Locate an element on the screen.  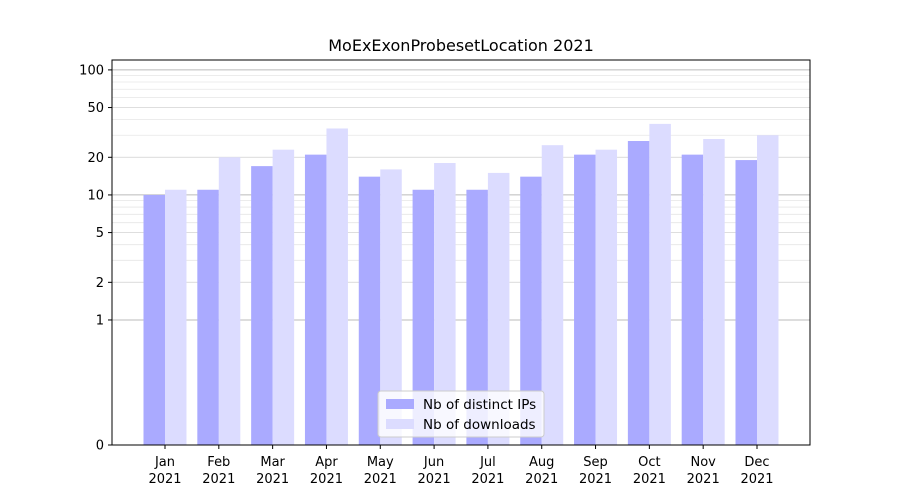
y-tick-label: 0 is located at coordinates (100, 446).